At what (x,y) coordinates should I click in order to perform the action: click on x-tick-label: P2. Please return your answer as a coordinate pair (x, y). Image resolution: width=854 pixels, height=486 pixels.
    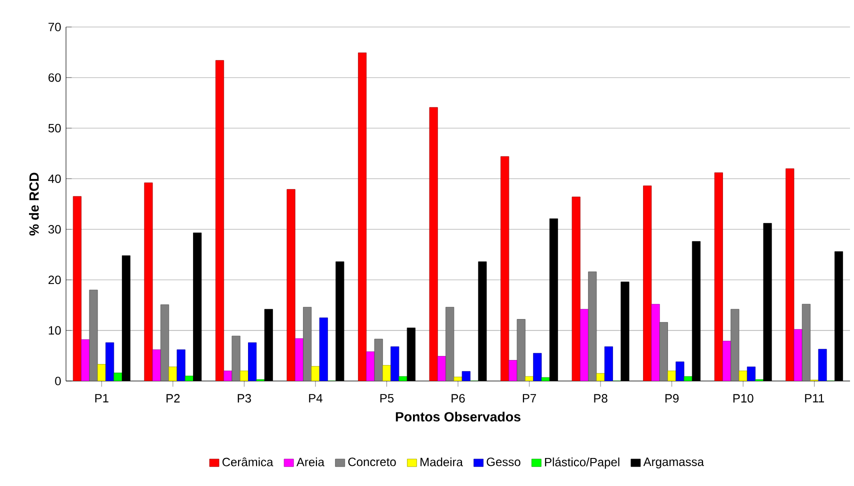
    Looking at the image, I should click on (173, 398).